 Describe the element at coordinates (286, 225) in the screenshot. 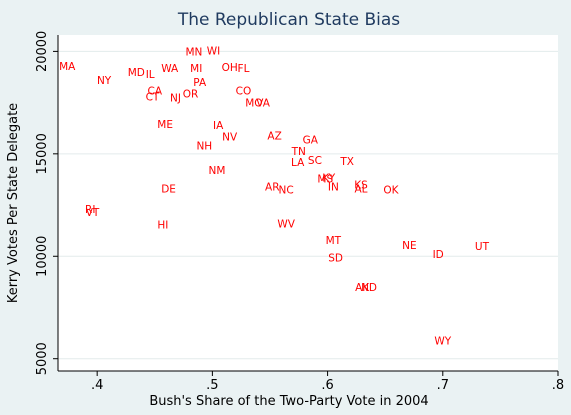

I see `point-wv: WV` at that location.